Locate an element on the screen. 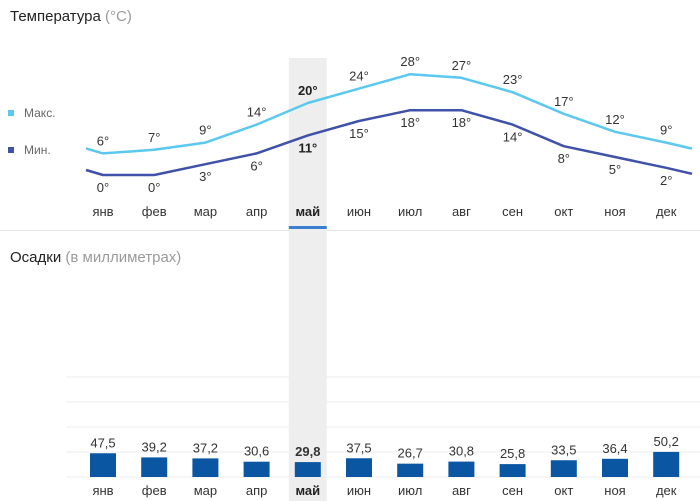 The height and width of the screenshot is (501, 700). min-temp-label: 2° is located at coordinates (666, 180).